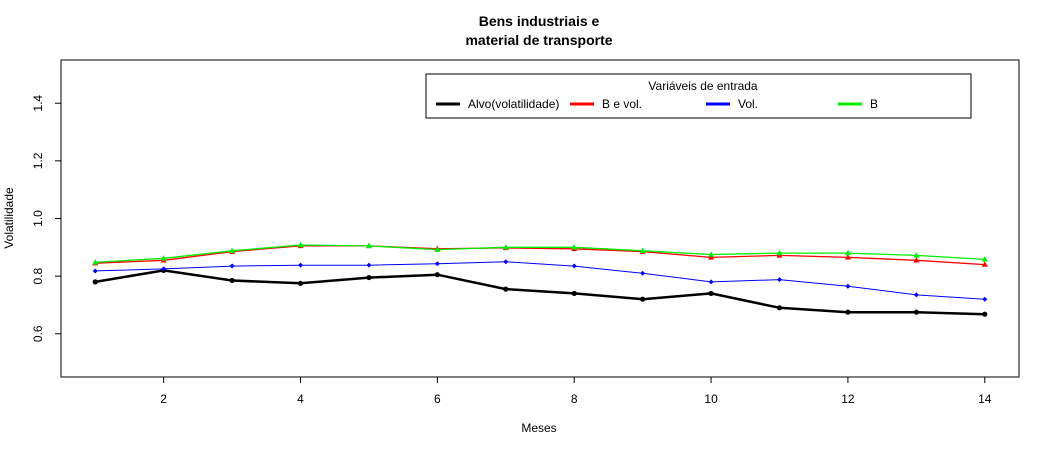 This screenshot has height=450, width=1050. Describe the element at coordinates (38, 275) in the screenshot. I see `y-tick-label: 0.8` at that location.